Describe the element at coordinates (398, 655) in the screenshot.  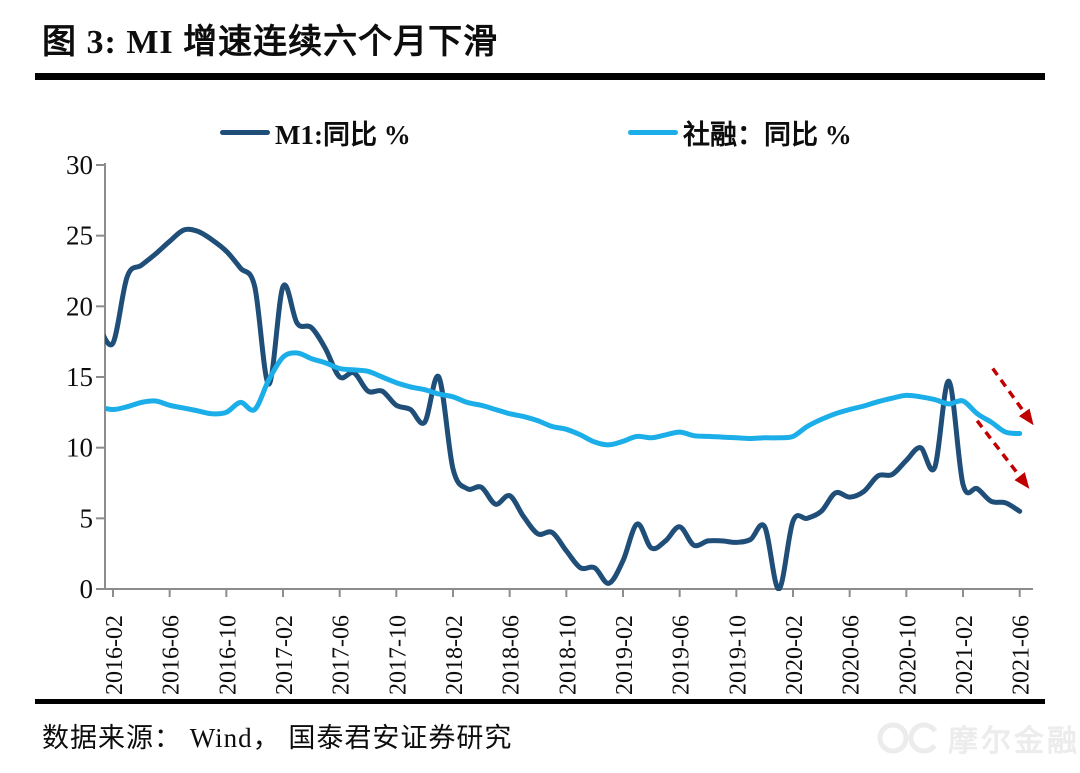
I see `x-axis-tick-label: 2017-10` at that location.